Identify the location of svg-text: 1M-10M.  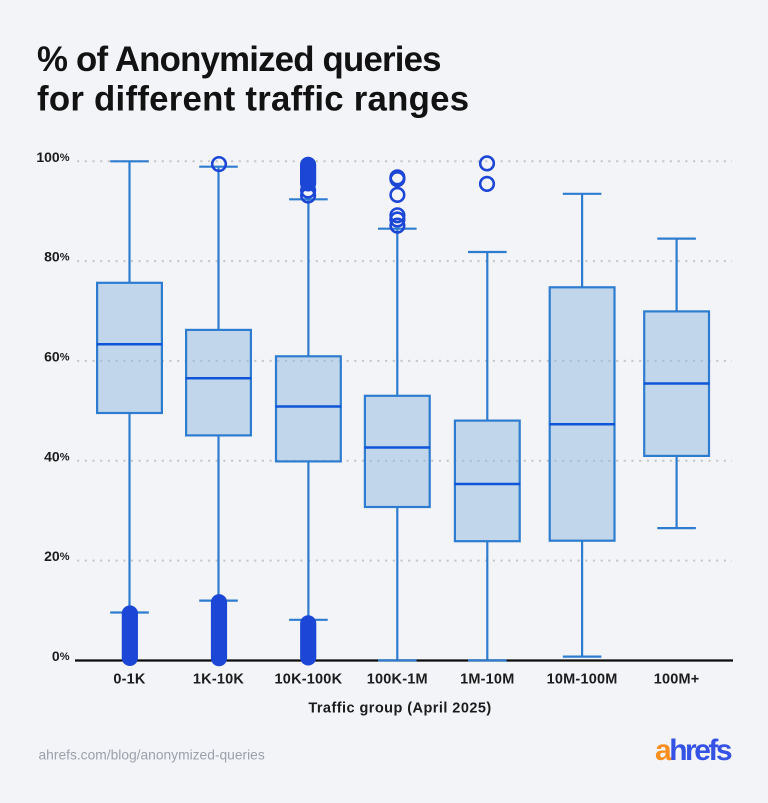
(487, 680).